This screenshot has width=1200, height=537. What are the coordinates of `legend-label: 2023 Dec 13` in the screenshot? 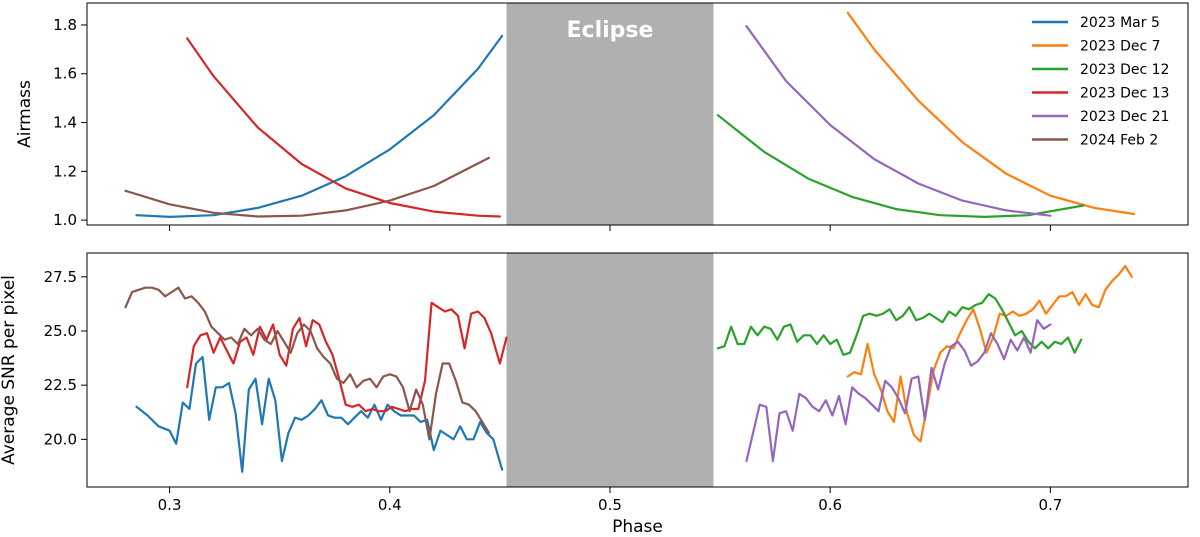 It's located at (1124, 94).